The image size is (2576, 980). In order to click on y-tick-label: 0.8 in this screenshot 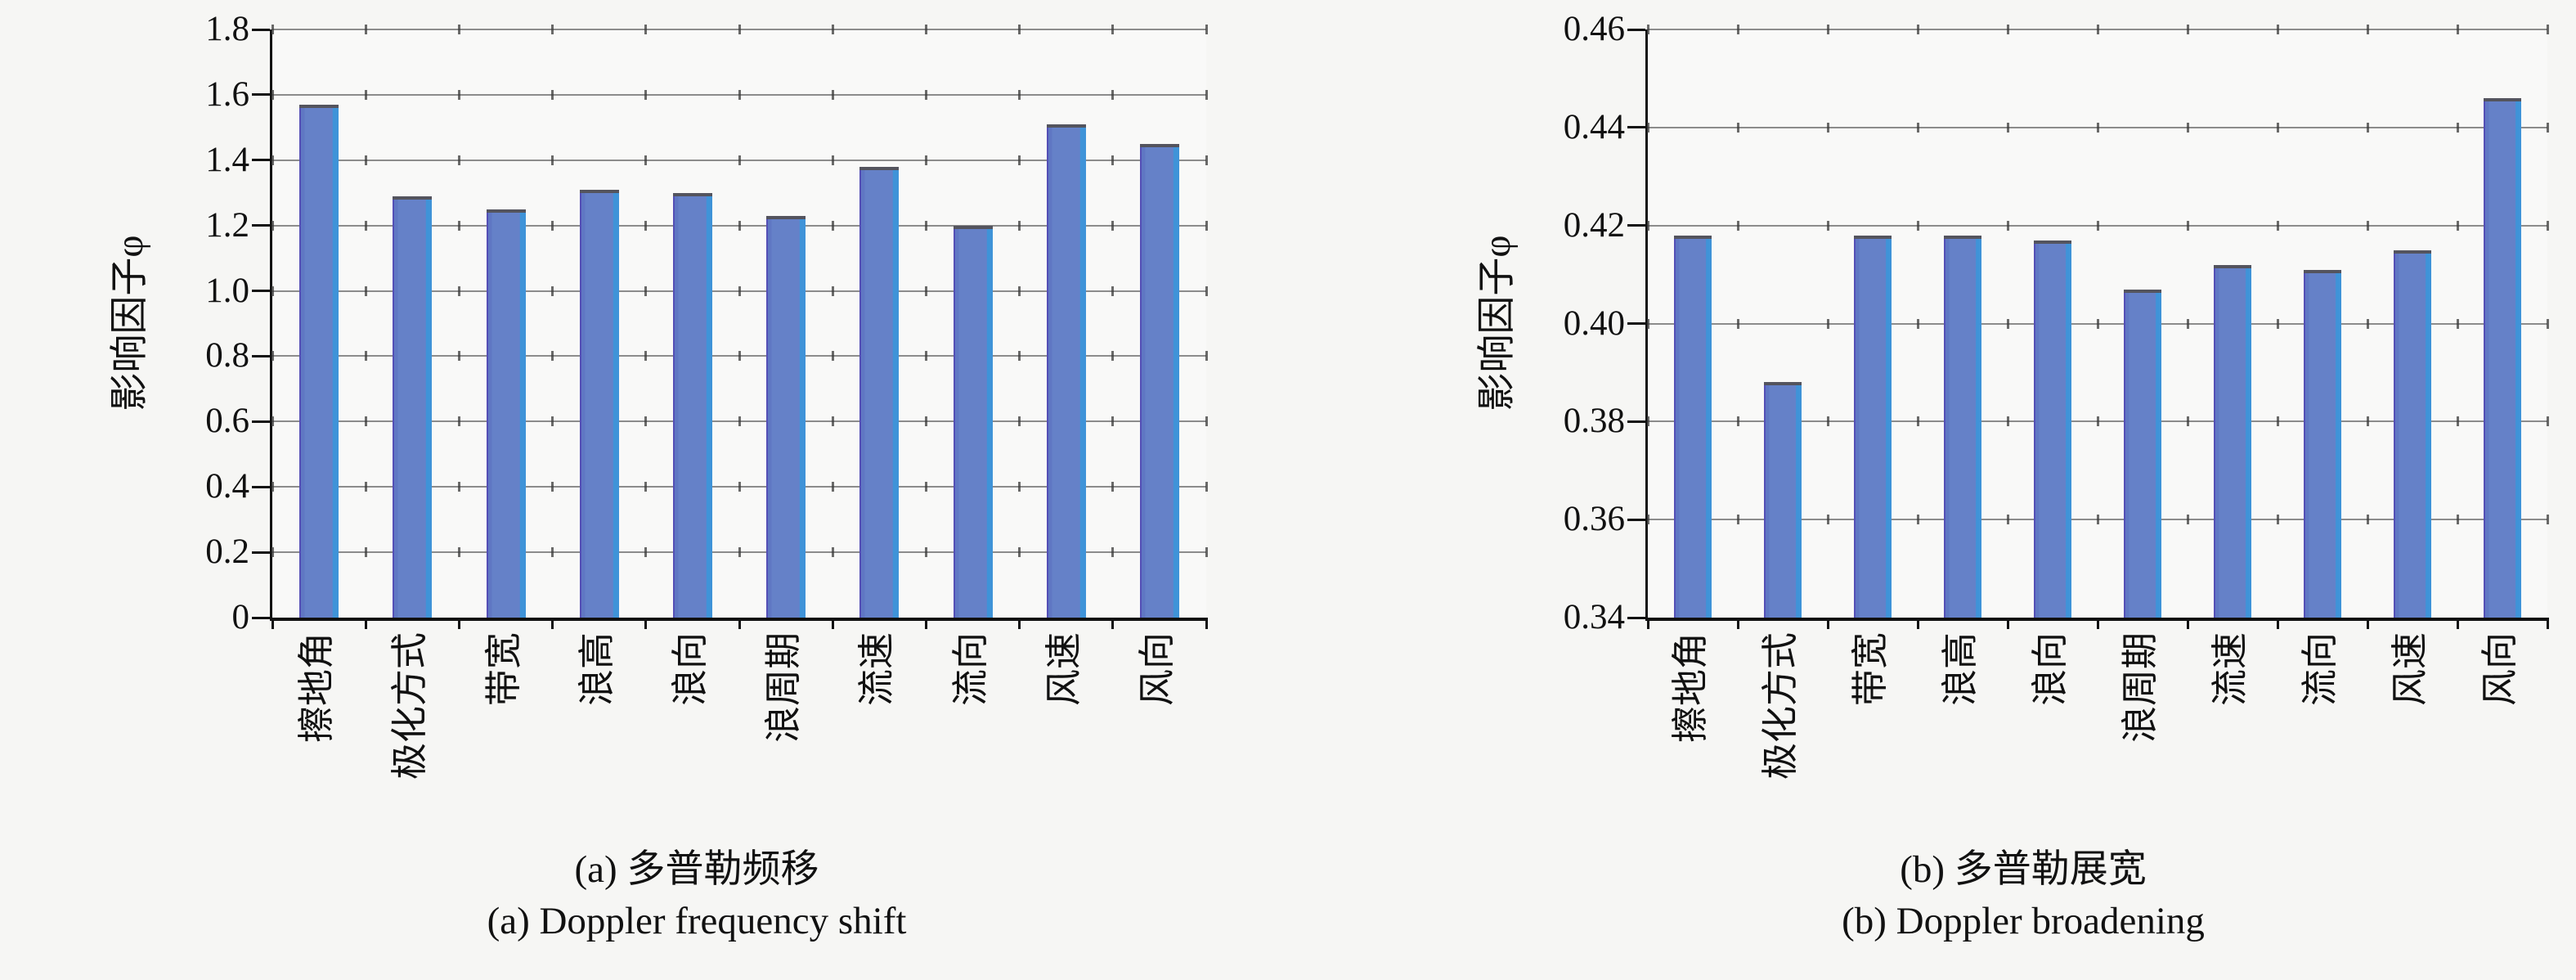, I will do `click(227, 355)`.